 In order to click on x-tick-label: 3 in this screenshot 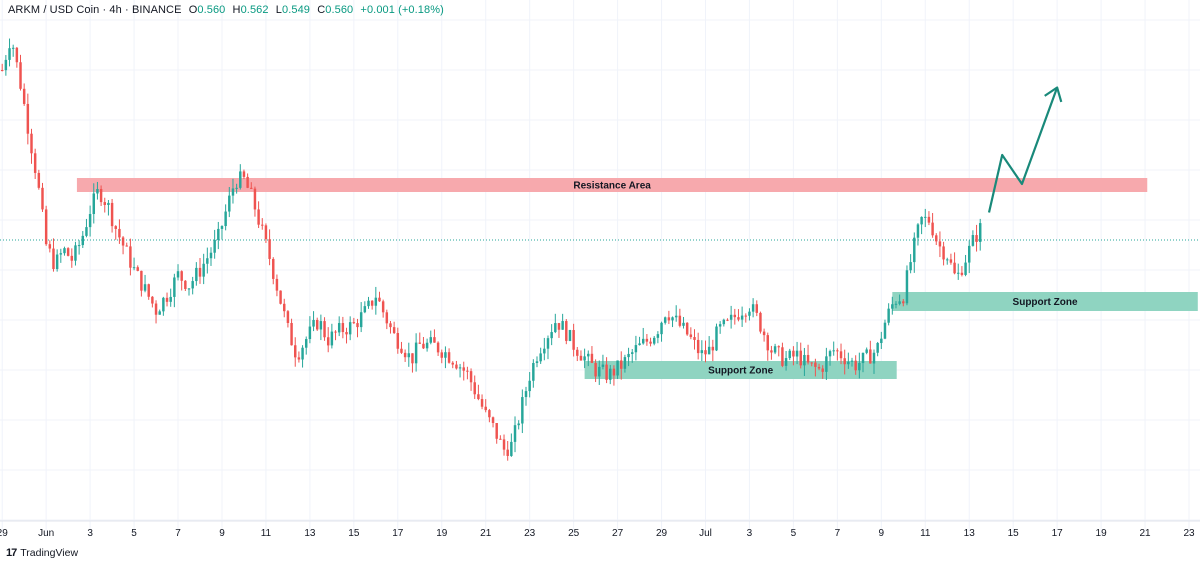, I will do `click(90, 533)`.